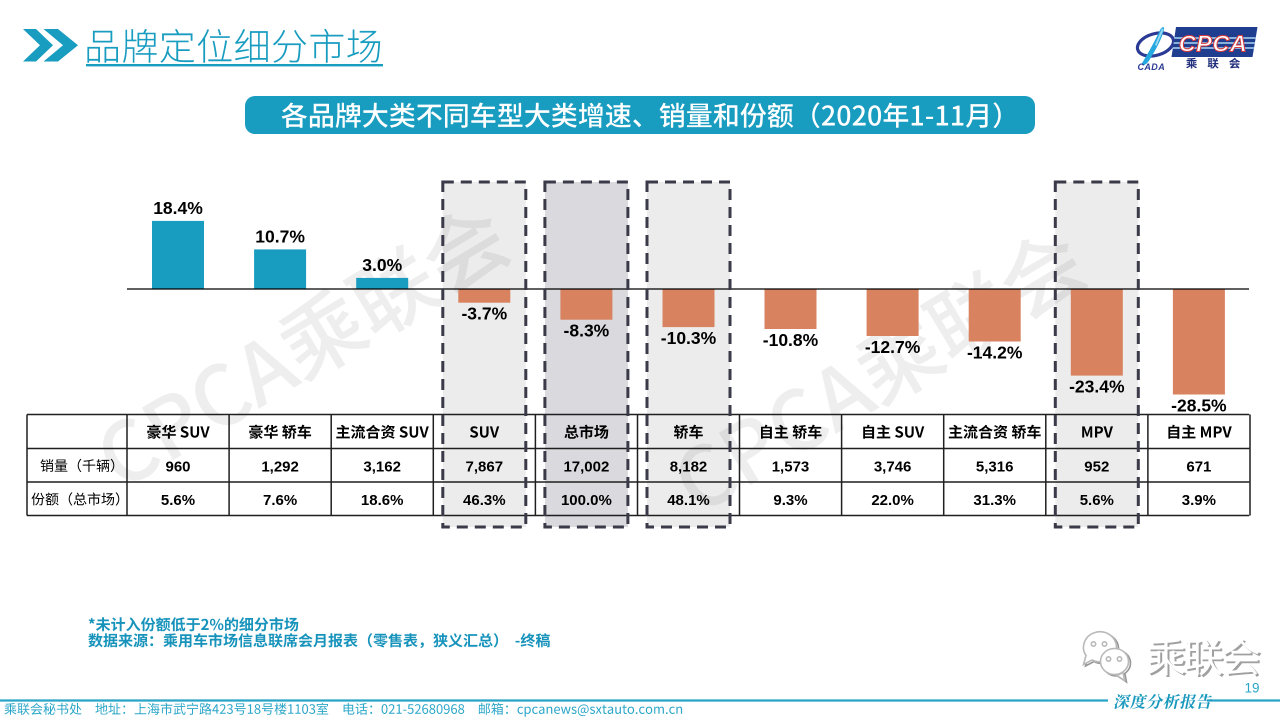 The image size is (1280, 720). I want to click on svg-text: 960, so click(177, 467).